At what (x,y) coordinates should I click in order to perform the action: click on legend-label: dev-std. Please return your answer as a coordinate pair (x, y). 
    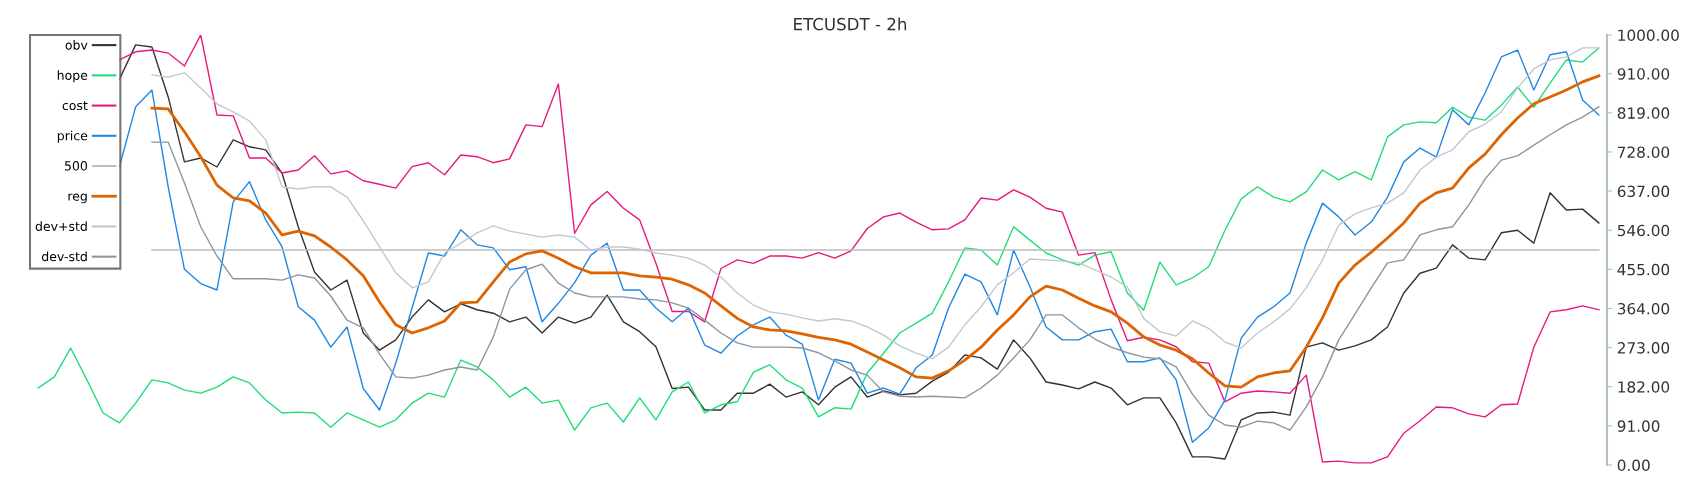
    Looking at the image, I should click on (64, 256).